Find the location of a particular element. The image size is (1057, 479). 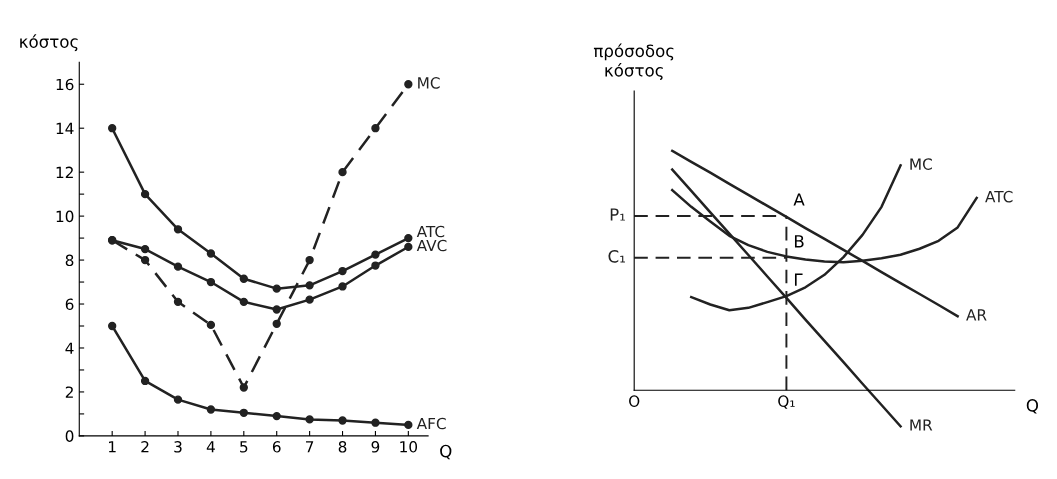

x-tick-label: 5 is located at coordinates (244, 447).